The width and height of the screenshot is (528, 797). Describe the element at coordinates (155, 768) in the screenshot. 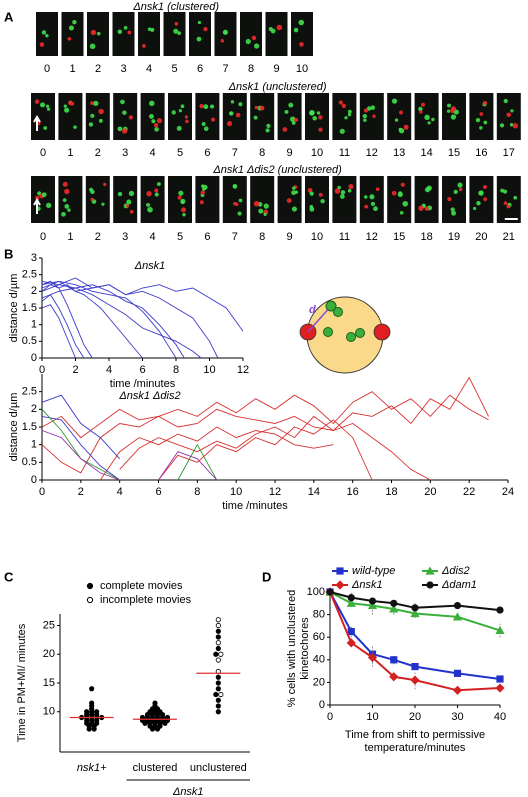

I see `x-tick-label: clustered` at that location.